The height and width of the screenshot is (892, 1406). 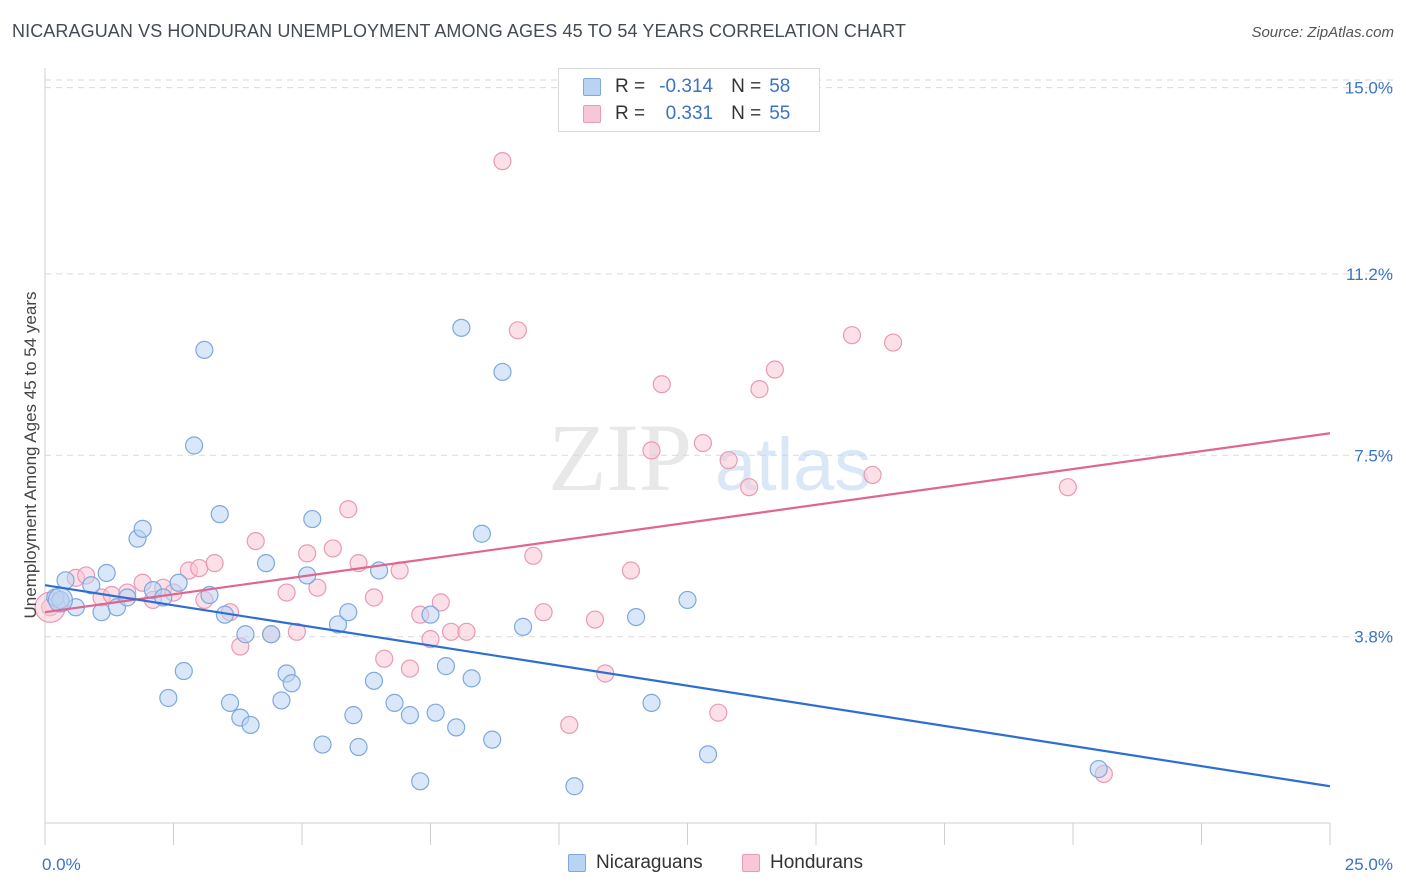 I want to click on legend-n-value-nicaraguans: 58, so click(x=780, y=86).